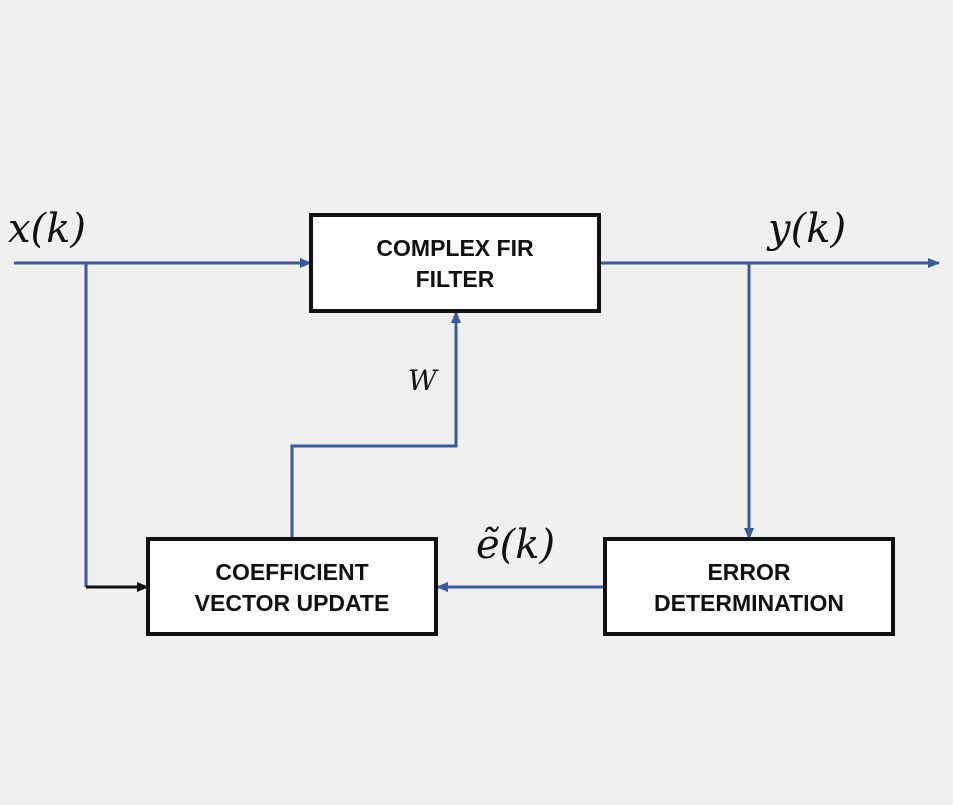  What do you see at coordinates (515, 545) in the screenshot?
I see `error-signal-label: ẽ(k)` at bounding box center [515, 545].